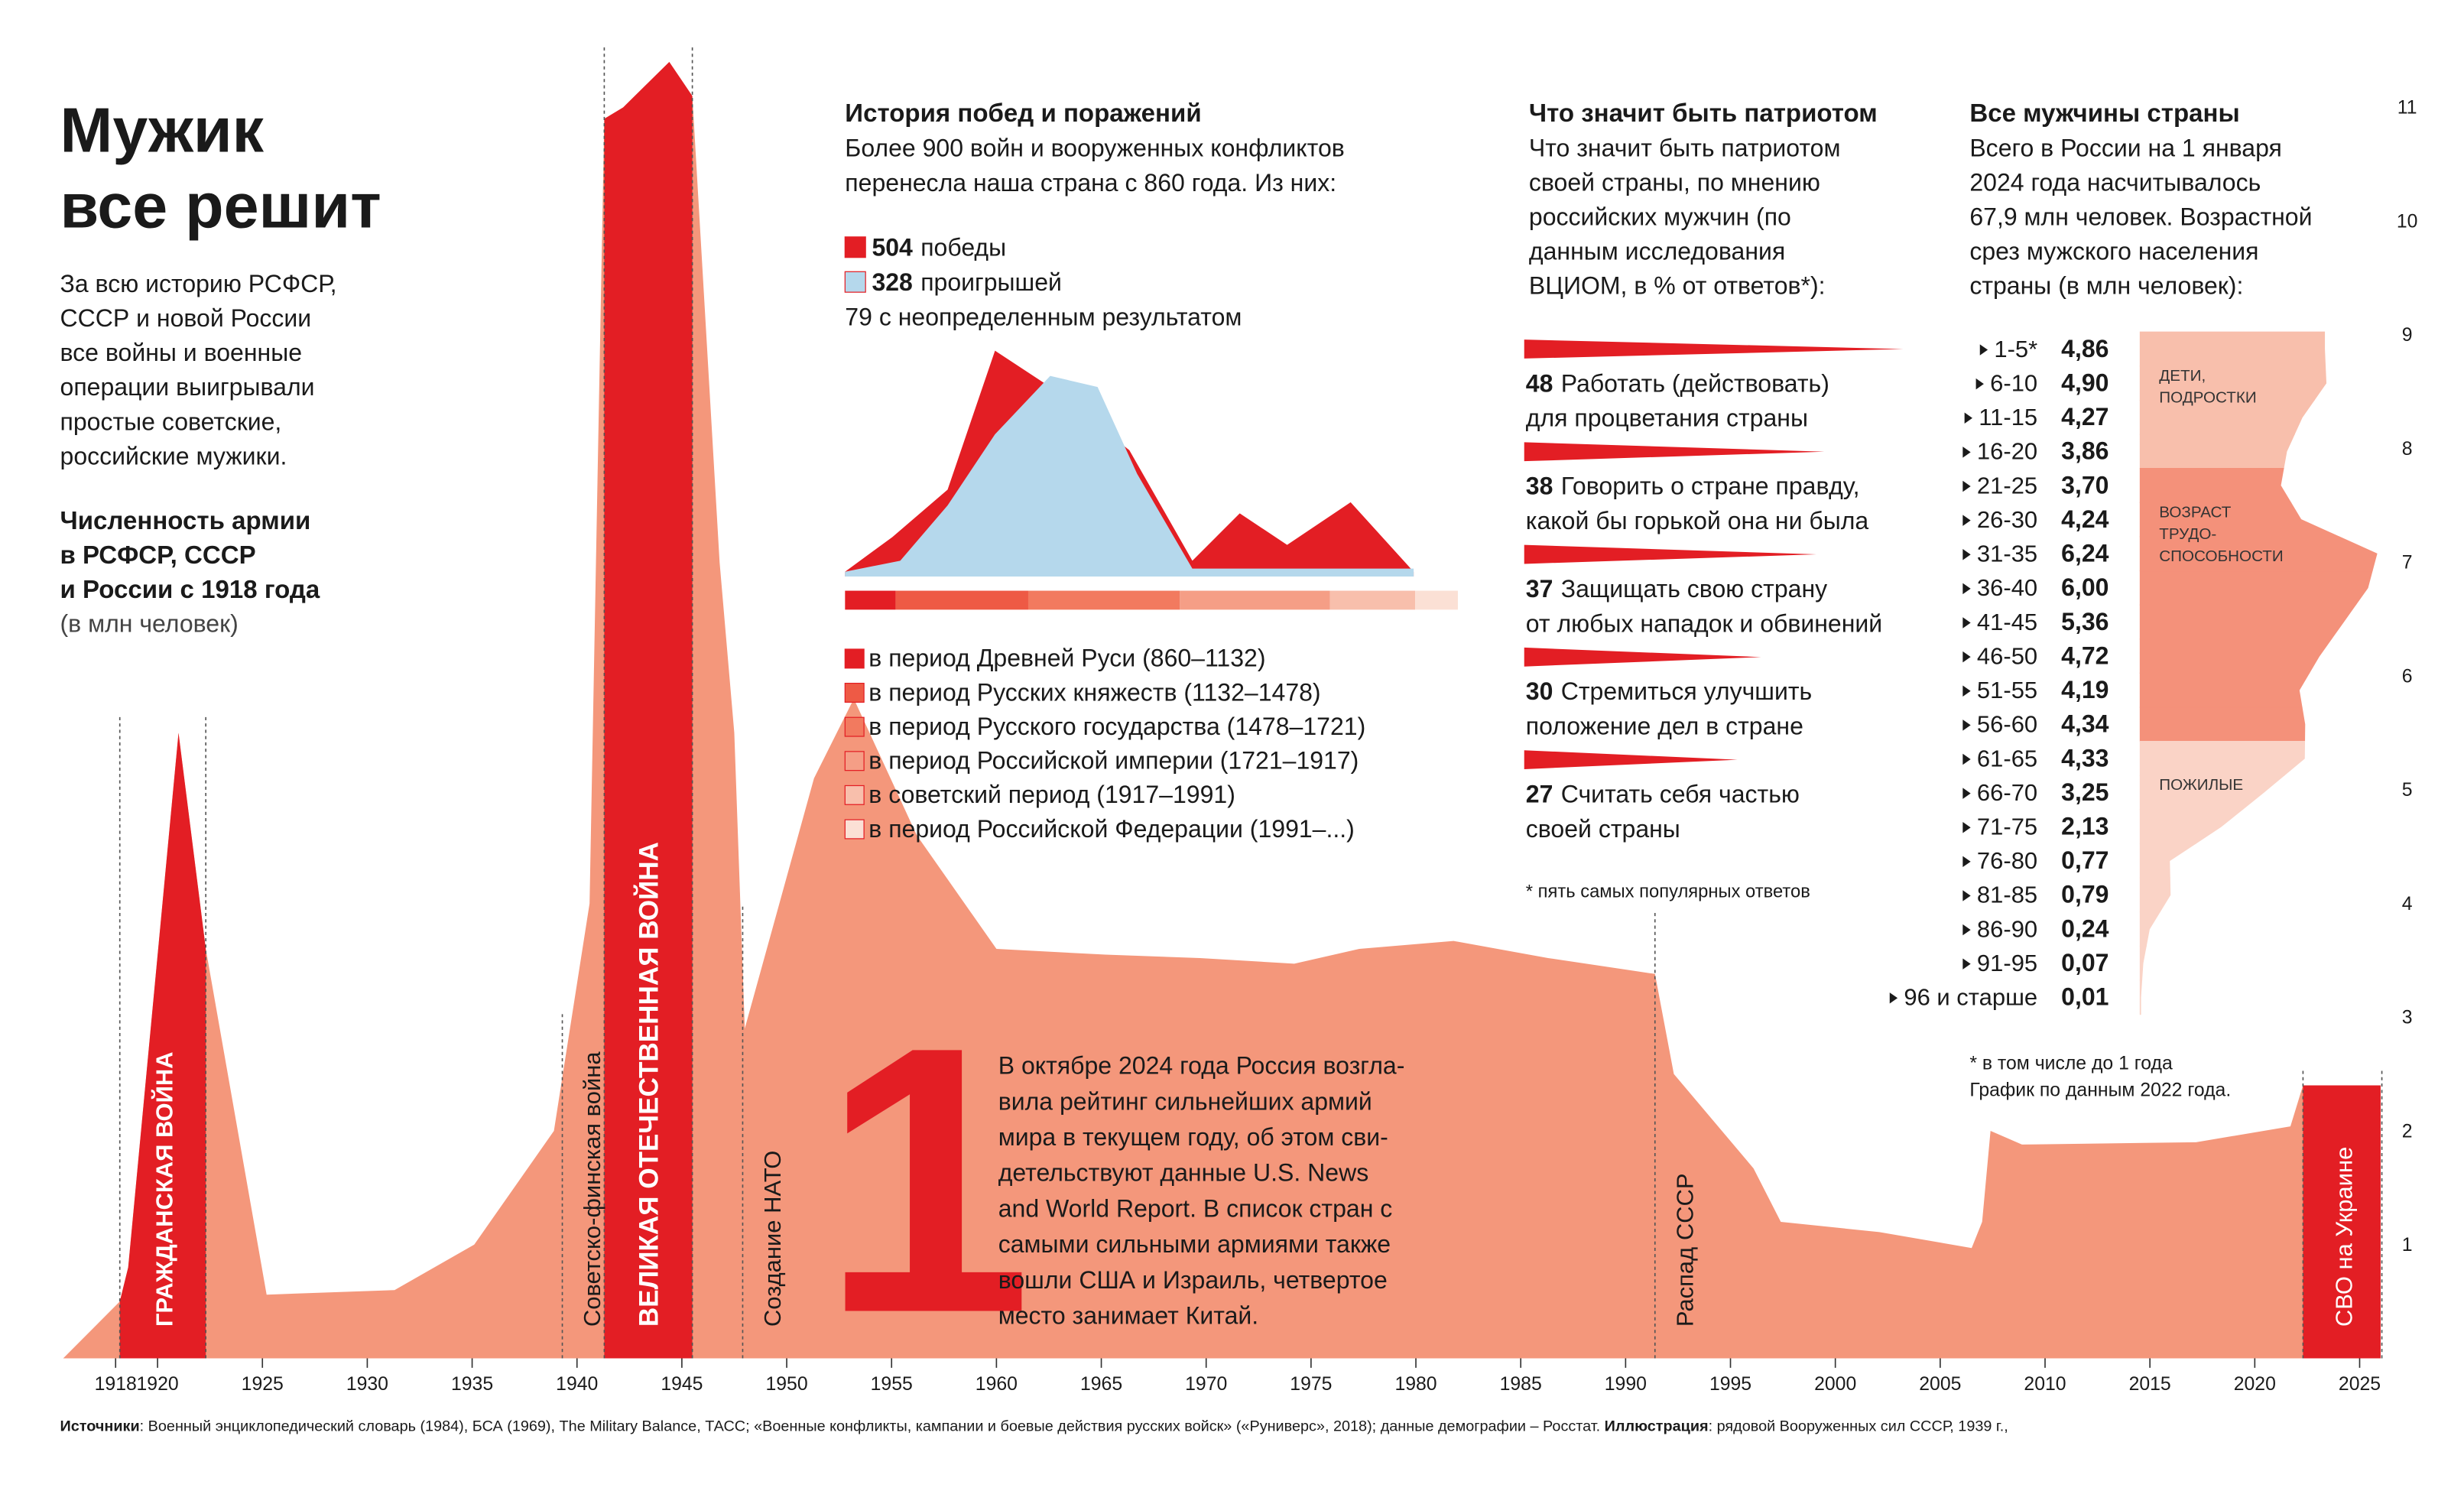 This screenshot has width=2464, height=1491. I want to click on legend-entry: 504 победы, so click(939, 247).